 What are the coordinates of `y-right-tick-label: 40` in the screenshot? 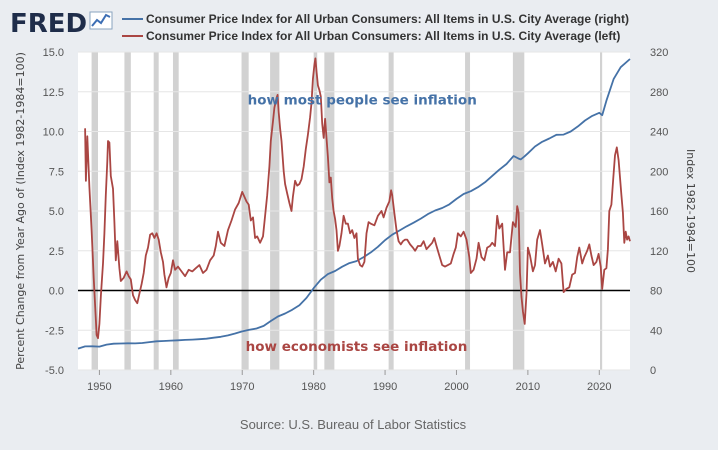 It's located at (656, 331).